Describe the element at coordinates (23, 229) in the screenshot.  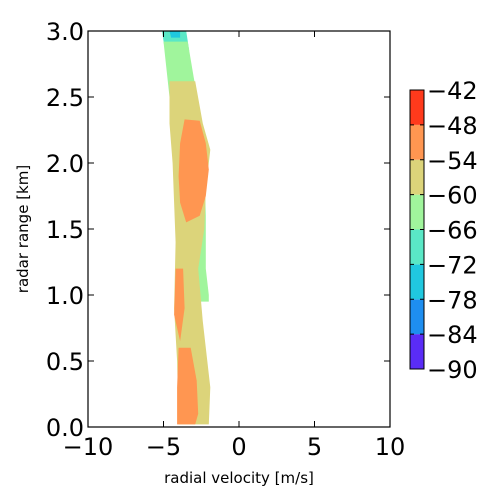
I see `y-axis-label: radar range [km]` at that location.